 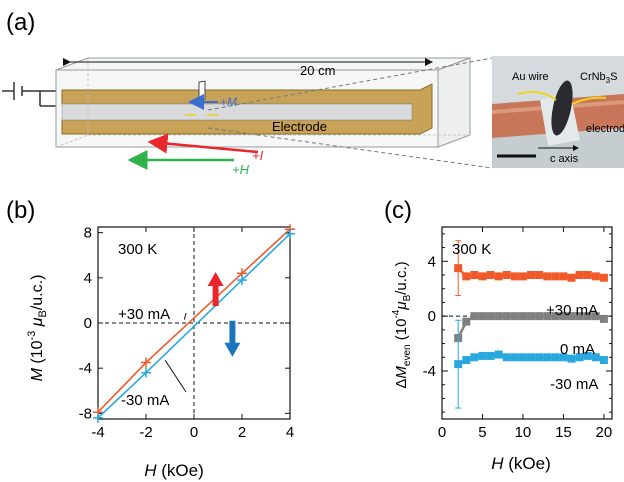 What do you see at coordinates (36, 94) in the screenshot?
I see `ground-symbol` at bounding box center [36, 94].